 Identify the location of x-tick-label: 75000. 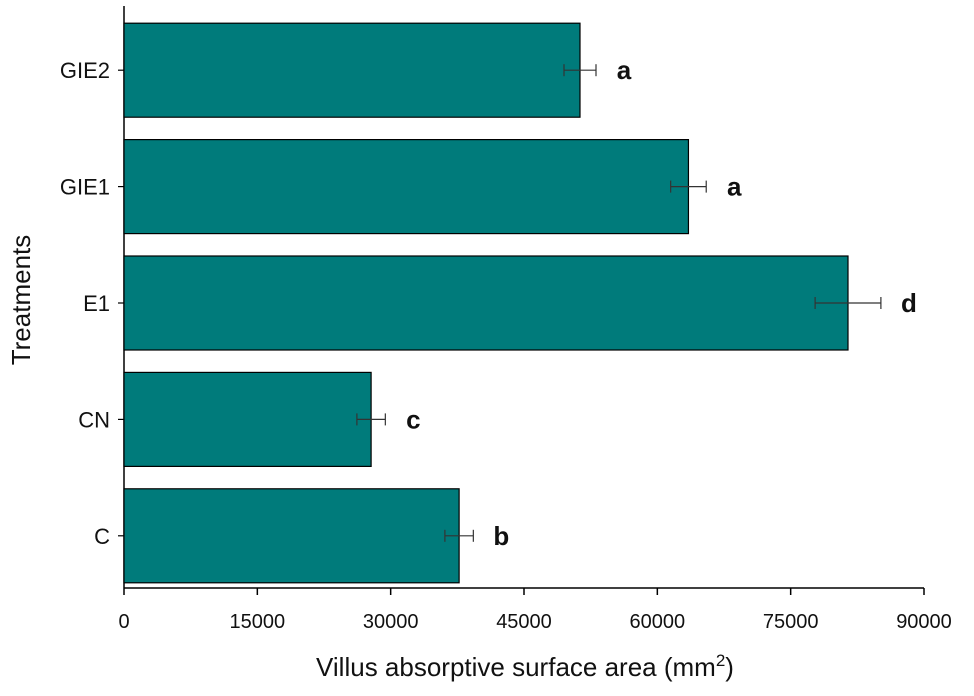
(791, 622).